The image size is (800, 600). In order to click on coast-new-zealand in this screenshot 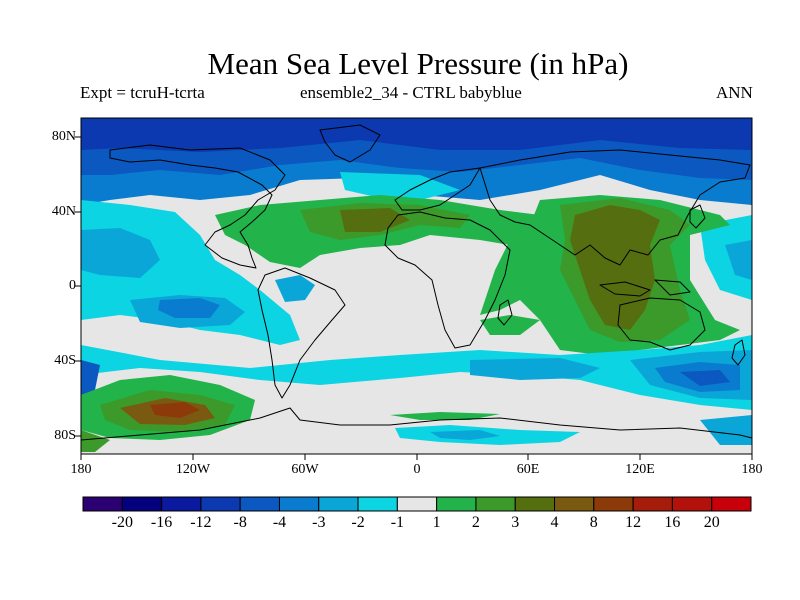, I will do `click(738, 352)`.